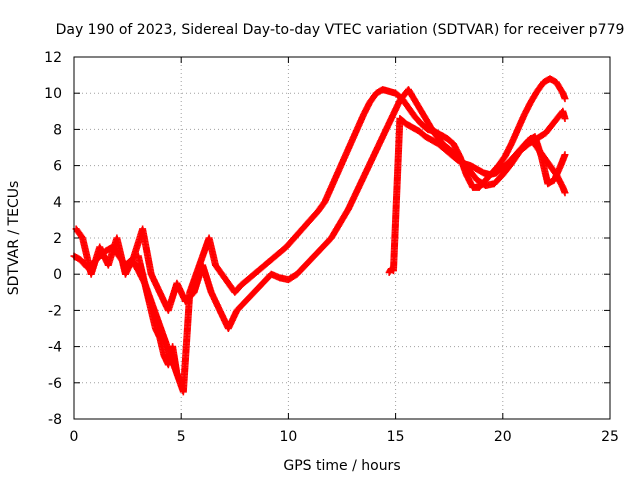 The image size is (640, 480). What do you see at coordinates (55, 420) in the screenshot?
I see `y-tick-label: -8` at bounding box center [55, 420].